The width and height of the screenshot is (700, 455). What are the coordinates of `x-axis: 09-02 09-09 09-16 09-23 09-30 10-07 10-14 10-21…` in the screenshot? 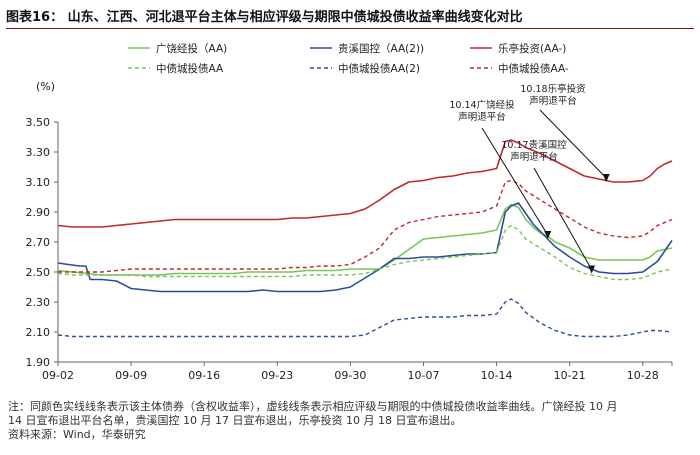 It's located at (357, 371).